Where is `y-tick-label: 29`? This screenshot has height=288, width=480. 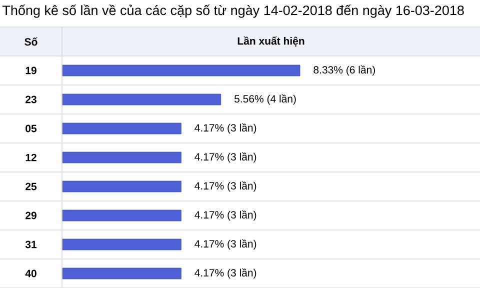 y-tick-label: 29 is located at coordinates (31, 216).